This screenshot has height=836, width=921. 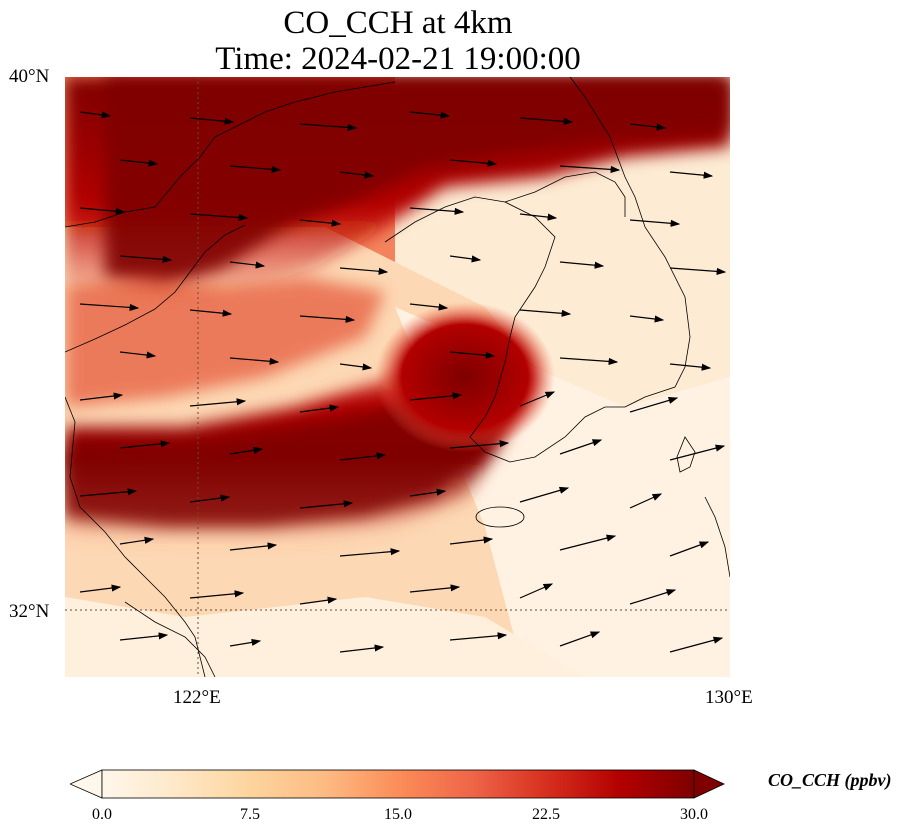 I want to click on lat-label-32n: 32°N, so click(x=29, y=611).